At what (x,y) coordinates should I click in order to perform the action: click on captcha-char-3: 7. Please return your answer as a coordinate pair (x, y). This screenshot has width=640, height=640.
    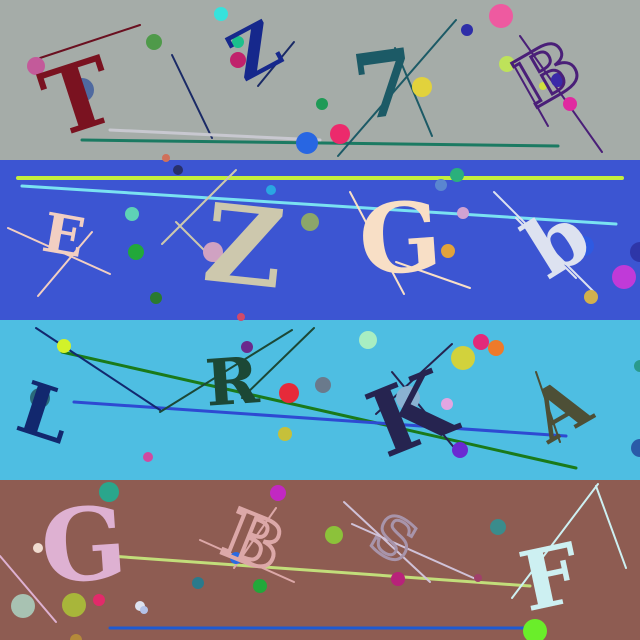
    Looking at the image, I should click on (384, 85).